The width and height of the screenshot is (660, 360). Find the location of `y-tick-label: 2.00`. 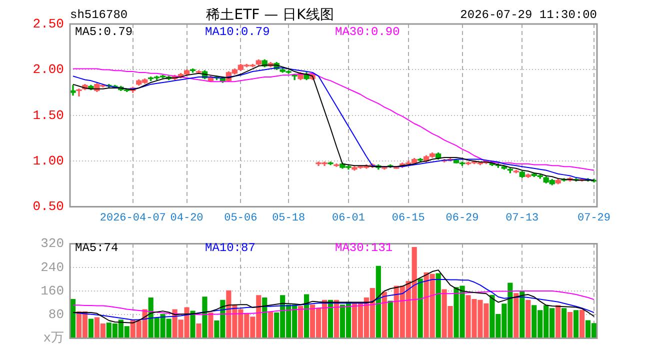

y-tick-label: 2.00 is located at coordinates (48, 70).